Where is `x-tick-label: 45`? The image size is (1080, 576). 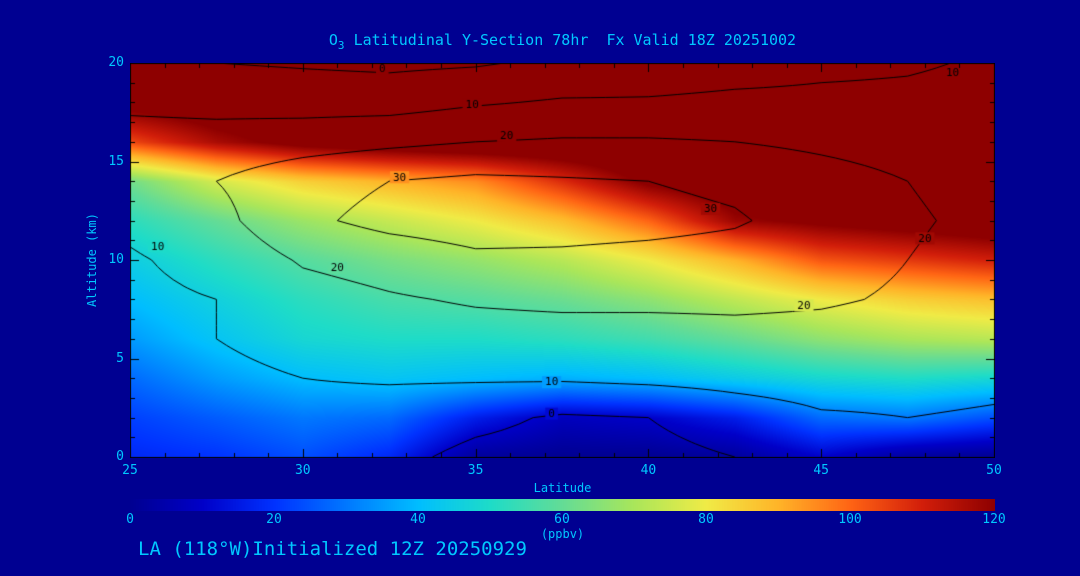
x-tick-label: 45 is located at coordinates (821, 470).